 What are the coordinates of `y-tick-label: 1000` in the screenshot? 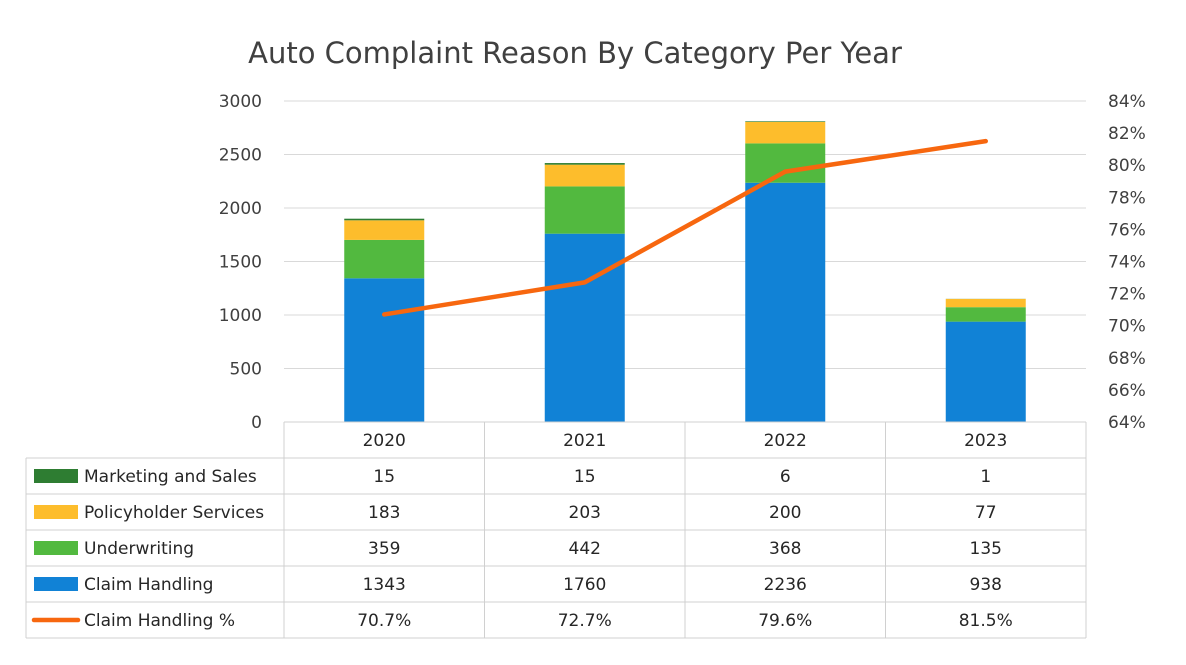 It's located at (240, 316).